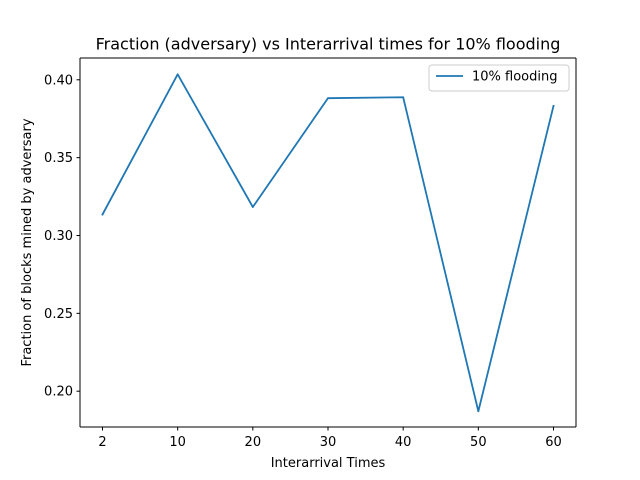  Describe the element at coordinates (514, 77) in the screenshot. I see `legend-label-10-percent-flooding: 10% flooding` at that location.